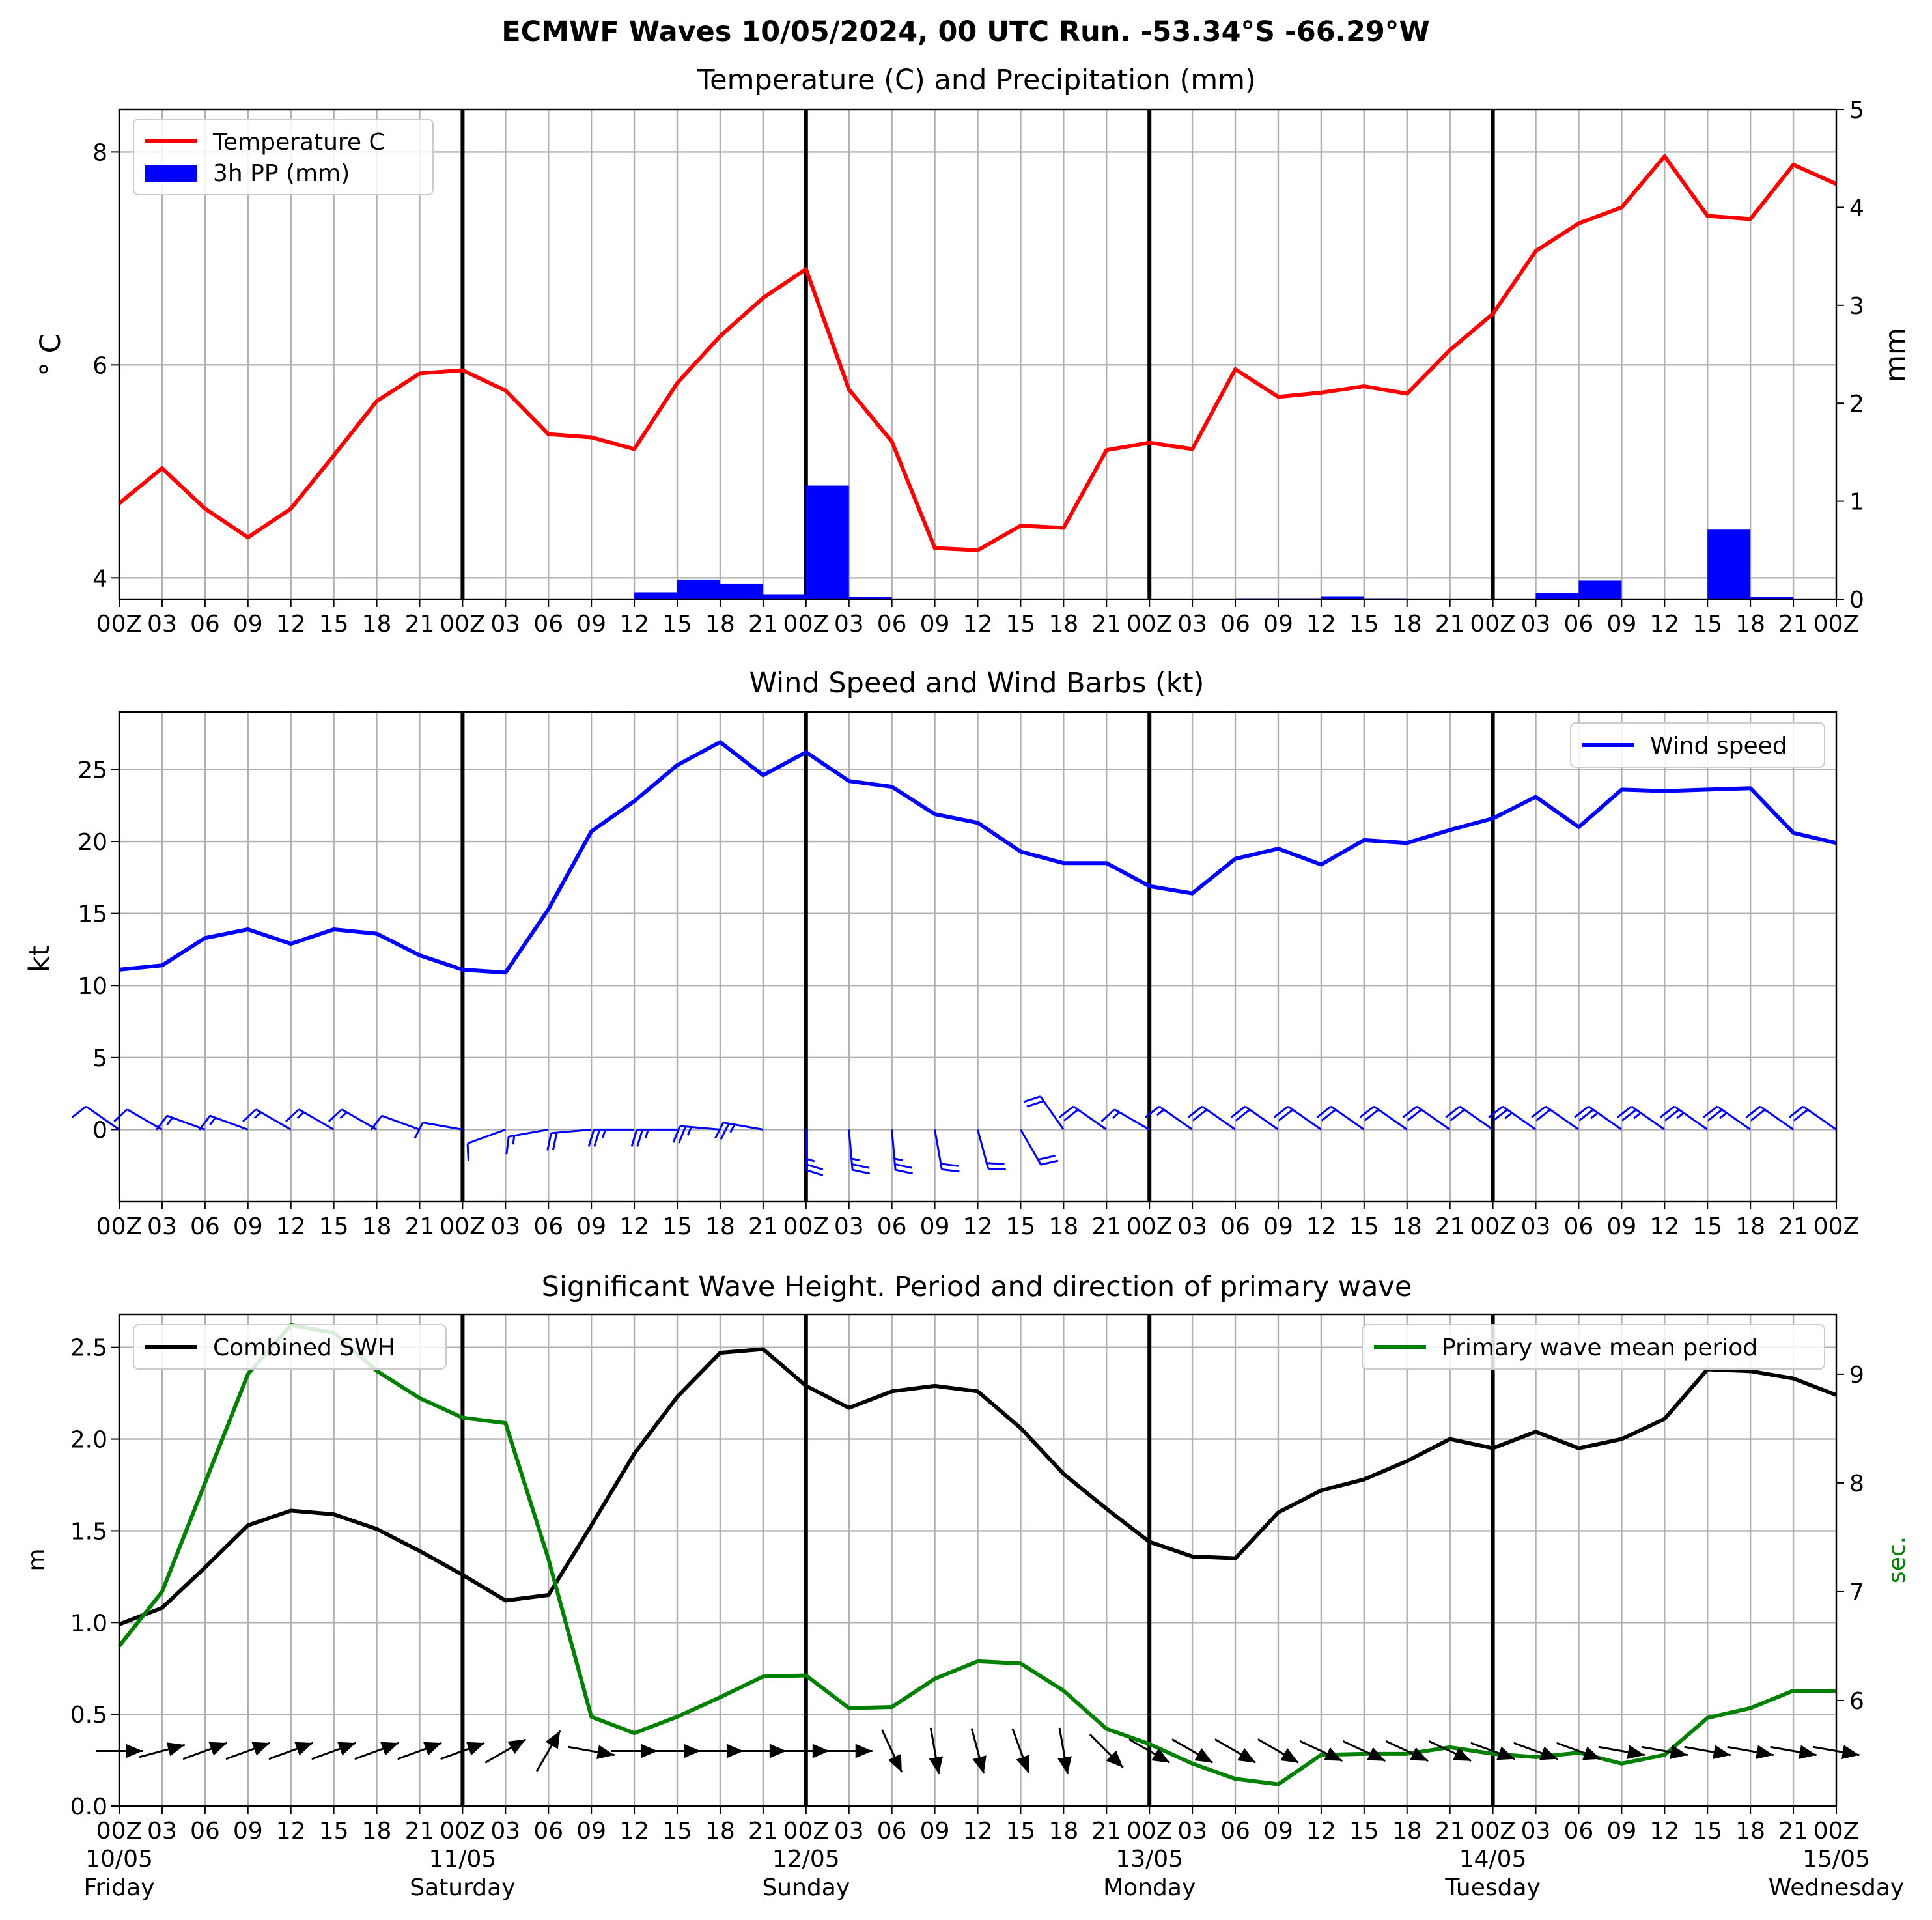 Image resolution: width=1932 pixels, height=1920 pixels. Describe the element at coordinates (37, 1559) in the screenshot. I see `panel3-ylabel: m` at that location.